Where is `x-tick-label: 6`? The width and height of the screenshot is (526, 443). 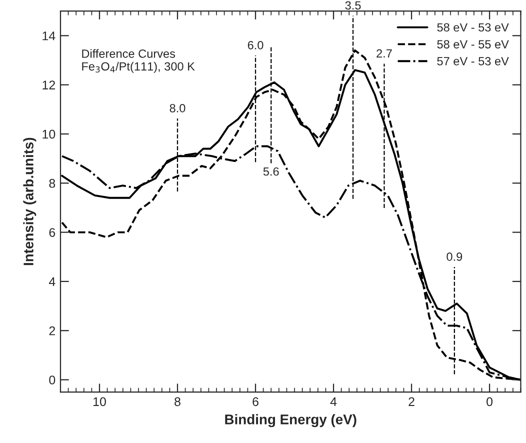 x-tick-label: 6 is located at coordinates (255, 401).